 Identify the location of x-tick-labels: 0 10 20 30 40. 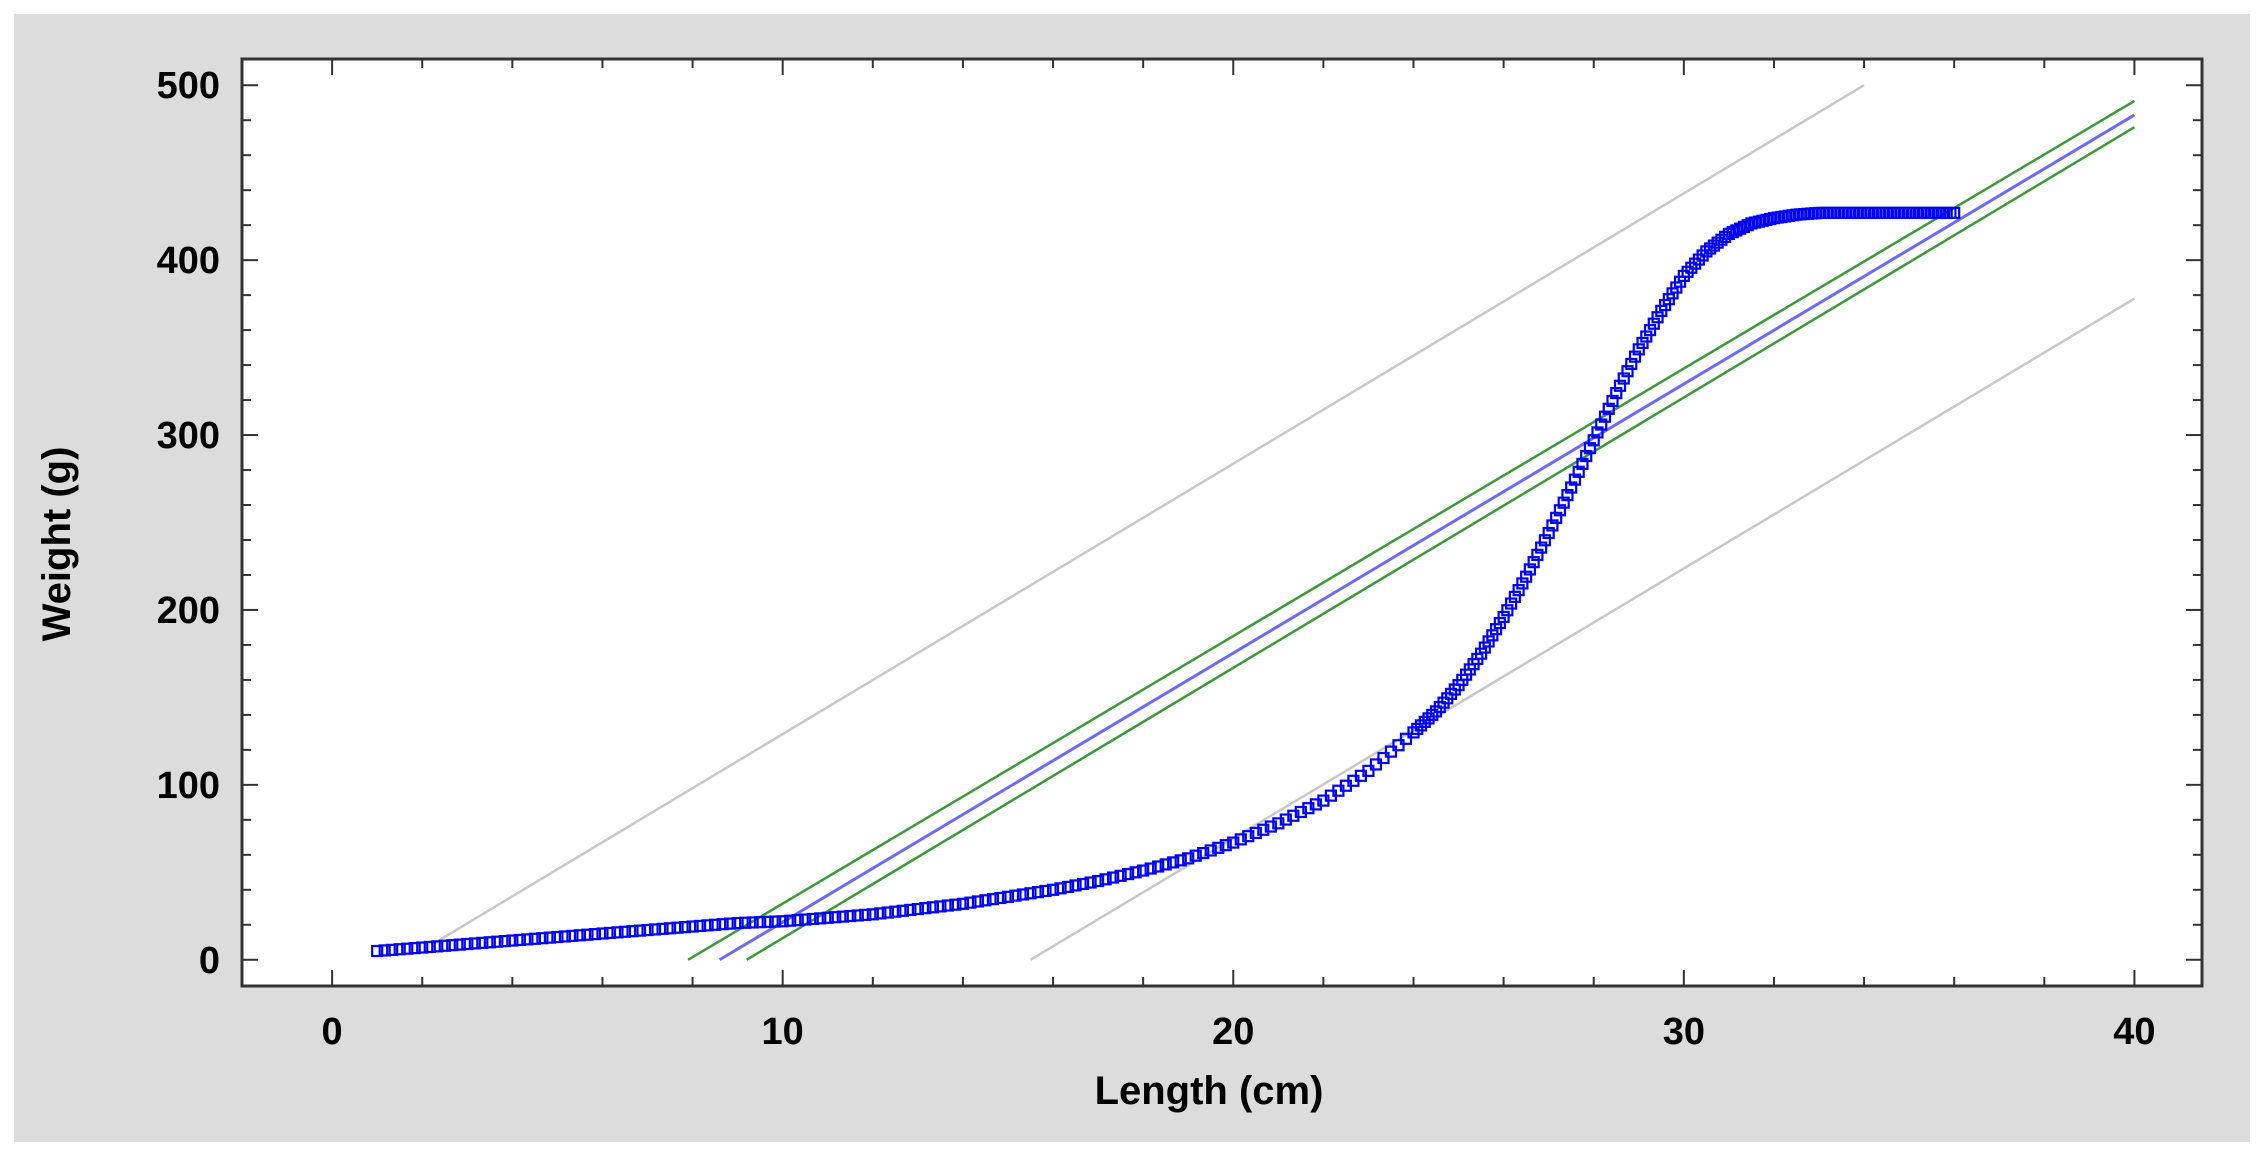
(1239, 1032).